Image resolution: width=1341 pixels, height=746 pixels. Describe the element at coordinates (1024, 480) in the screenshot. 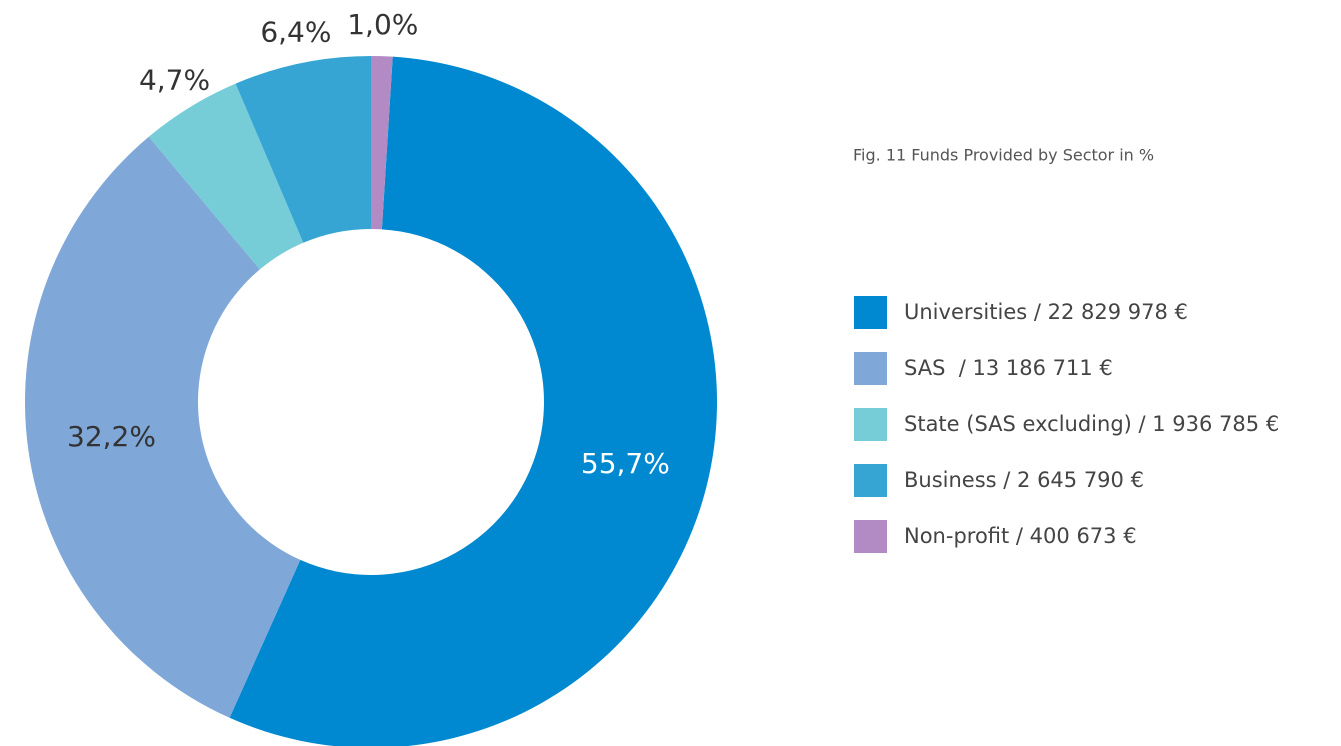

I see `legend-label: Business / 2 645 790 €` at that location.